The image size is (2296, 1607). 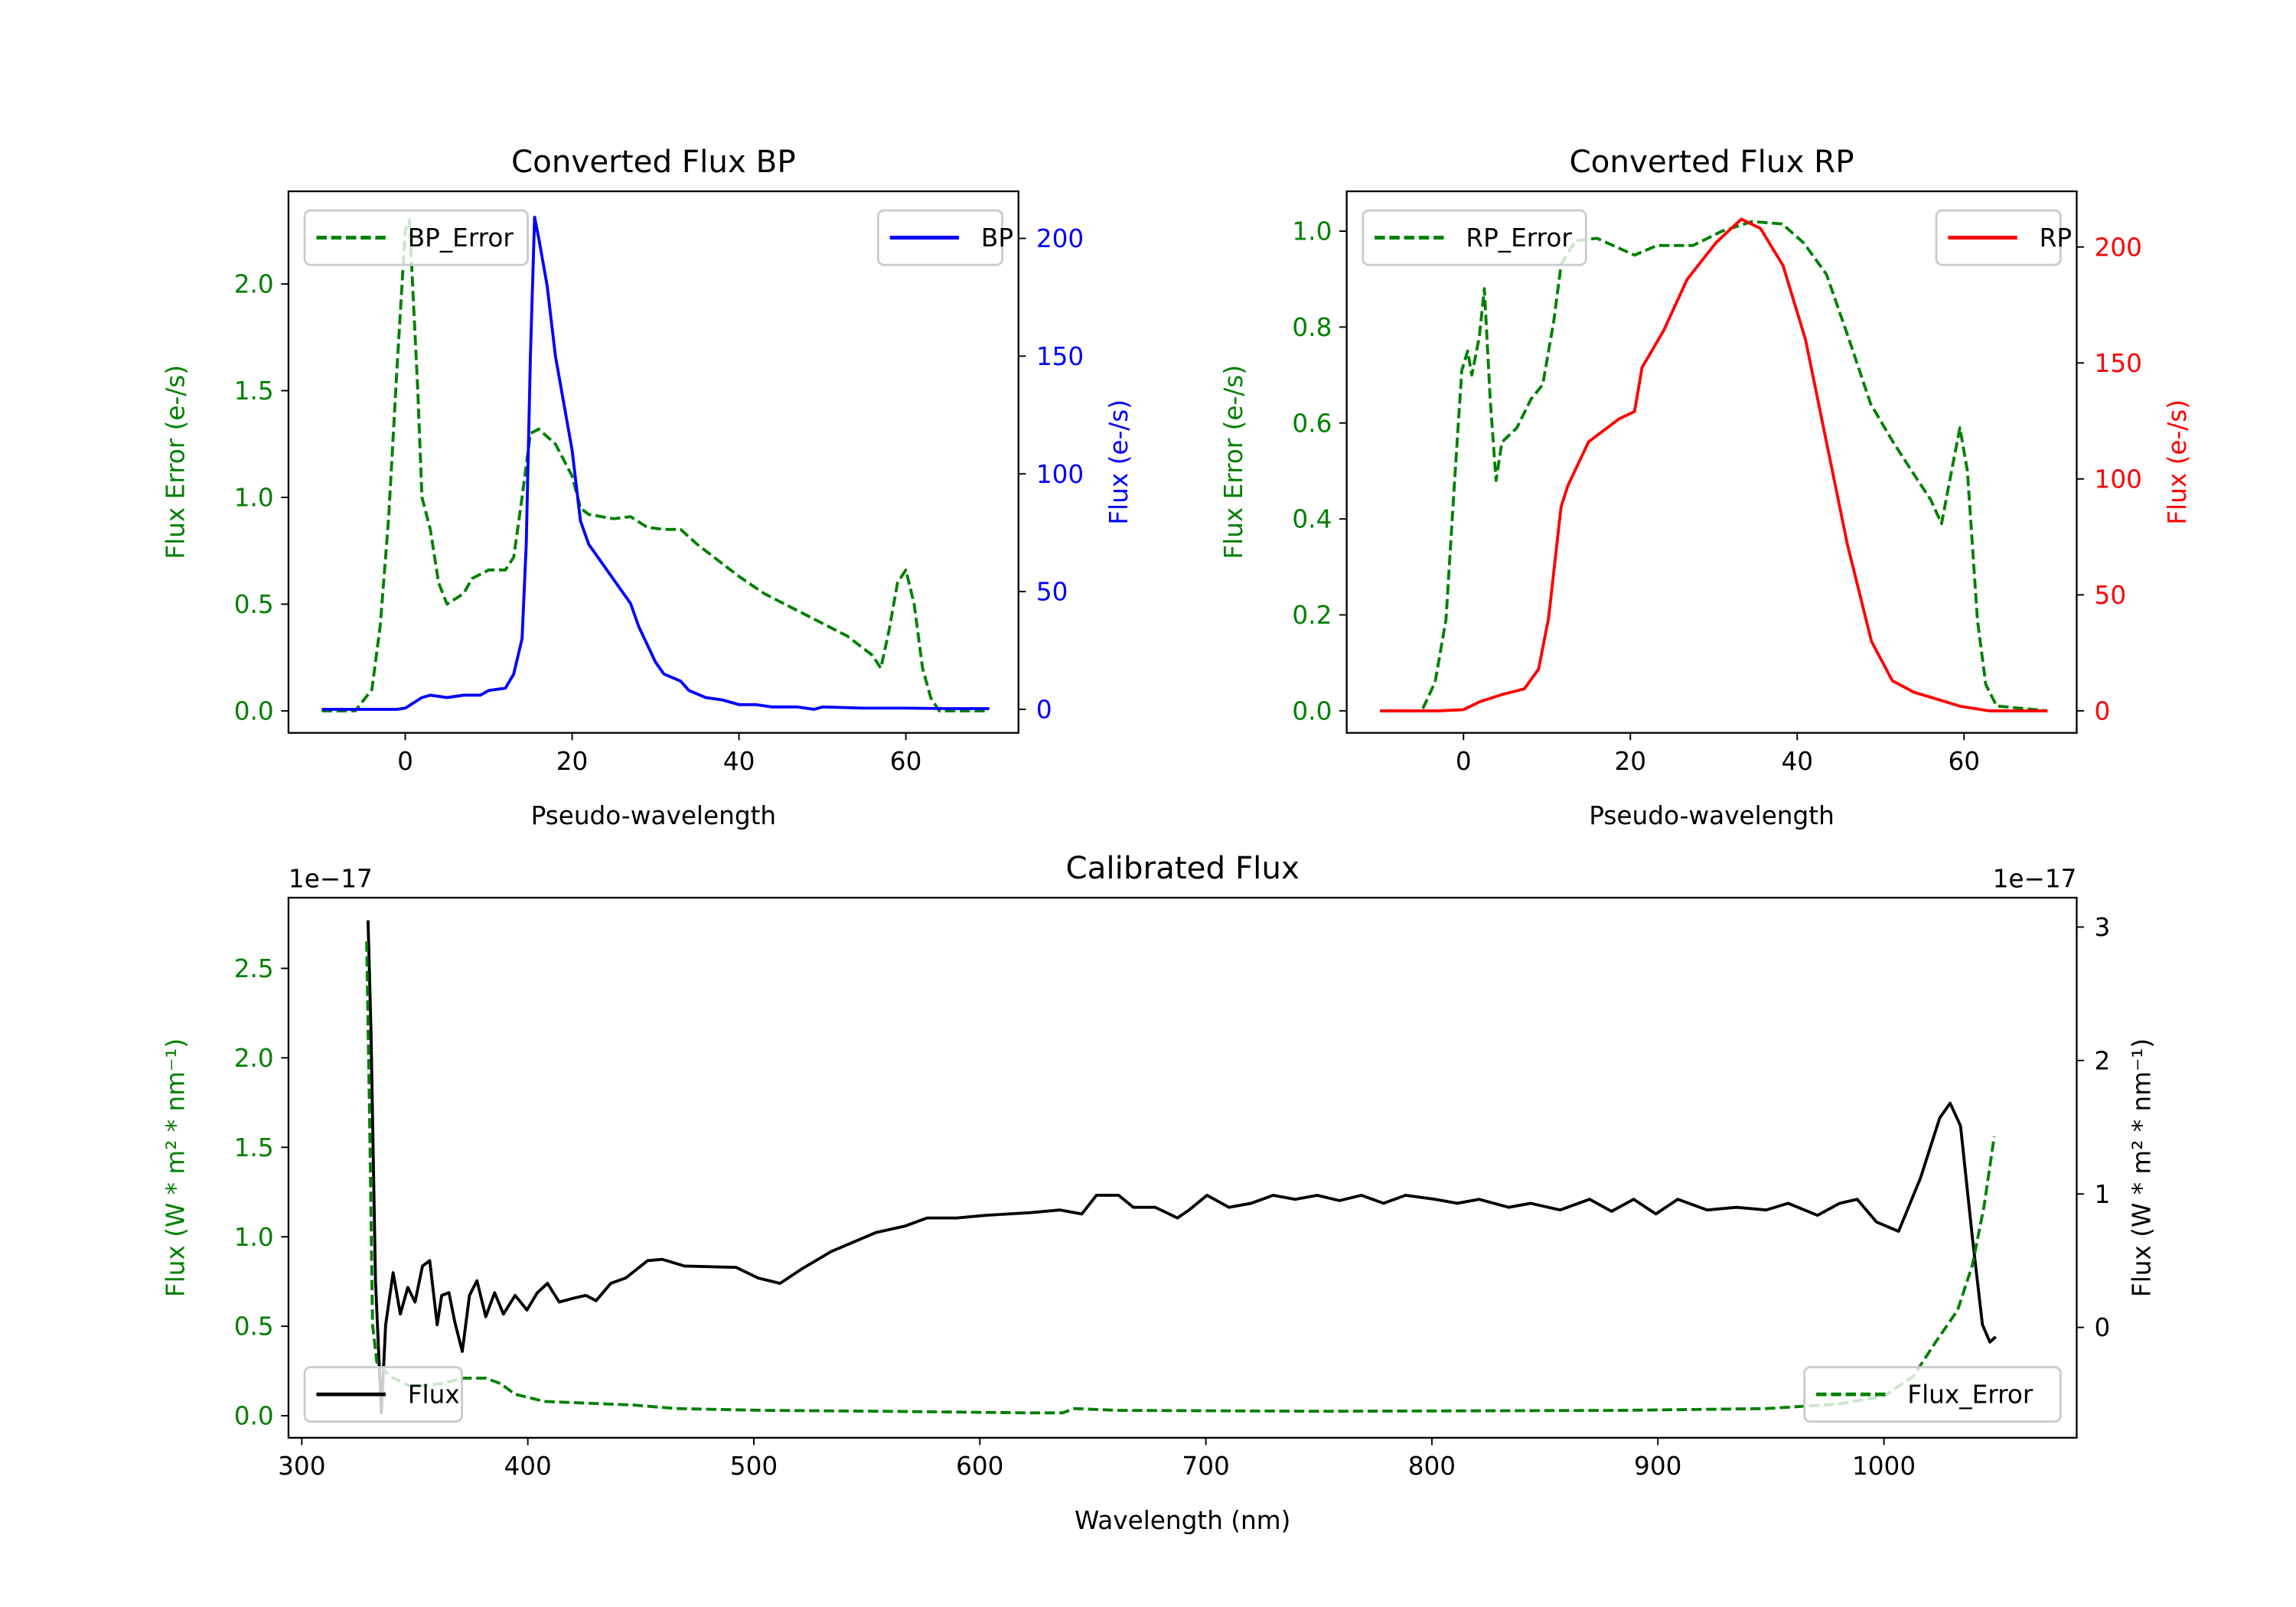 I want to click on x-tick-label: 700, so click(x=1205, y=1466).